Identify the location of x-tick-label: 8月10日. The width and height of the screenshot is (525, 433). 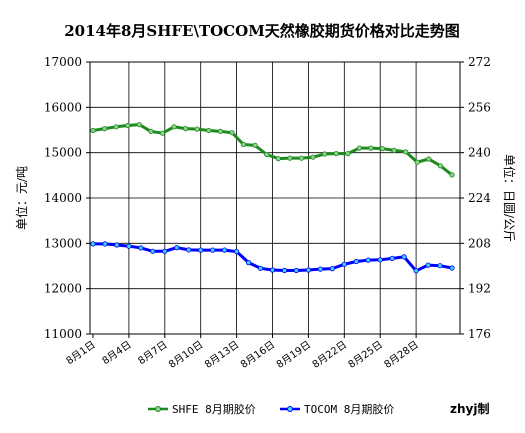
(186, 355).